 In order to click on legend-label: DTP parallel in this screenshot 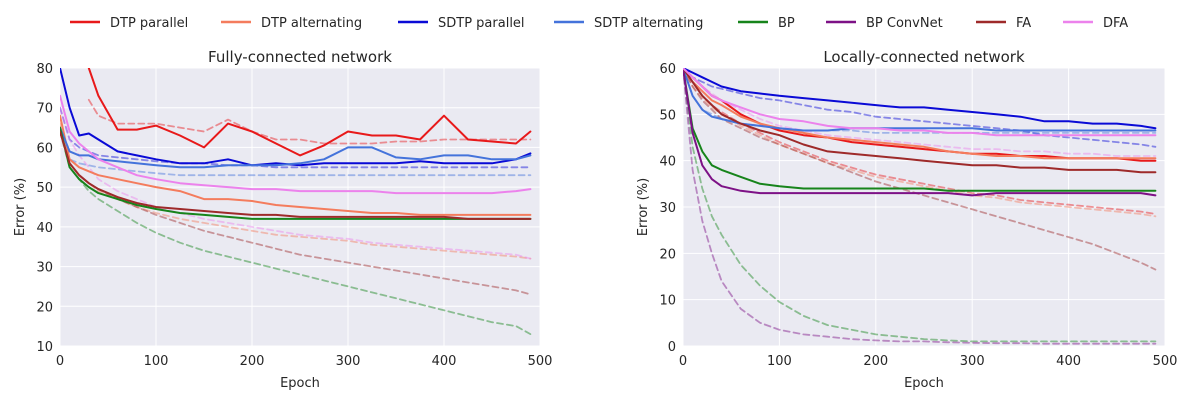, I will do `click(149, 23)`.